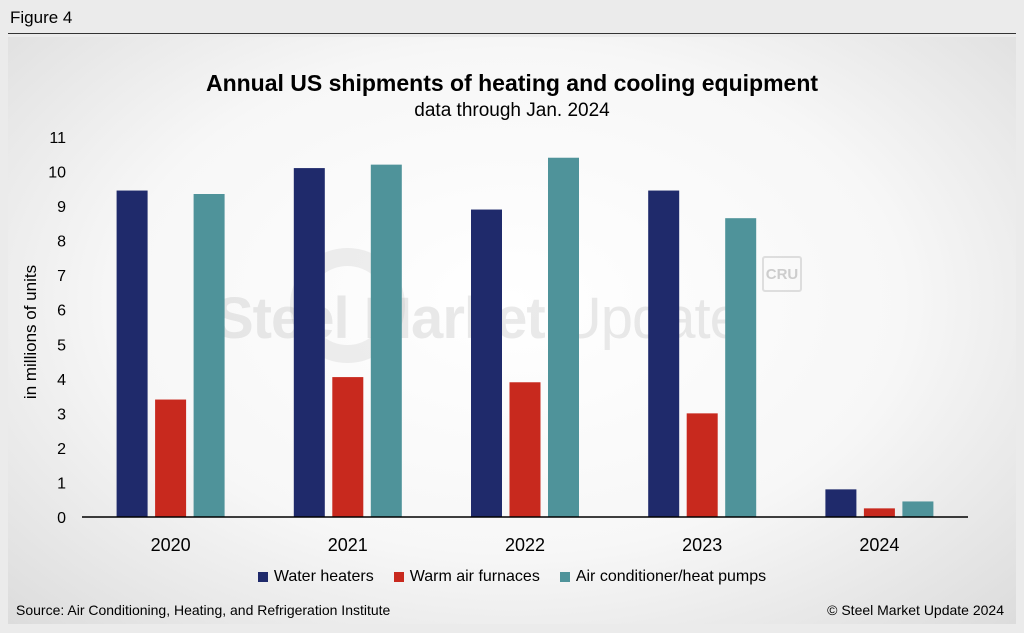 The width and height of the screenshot is (1024, 633). Describe the element at coordinates (348, 447) in the screenshot. I see `bar-warm-air-furnaces-2021` at that location.